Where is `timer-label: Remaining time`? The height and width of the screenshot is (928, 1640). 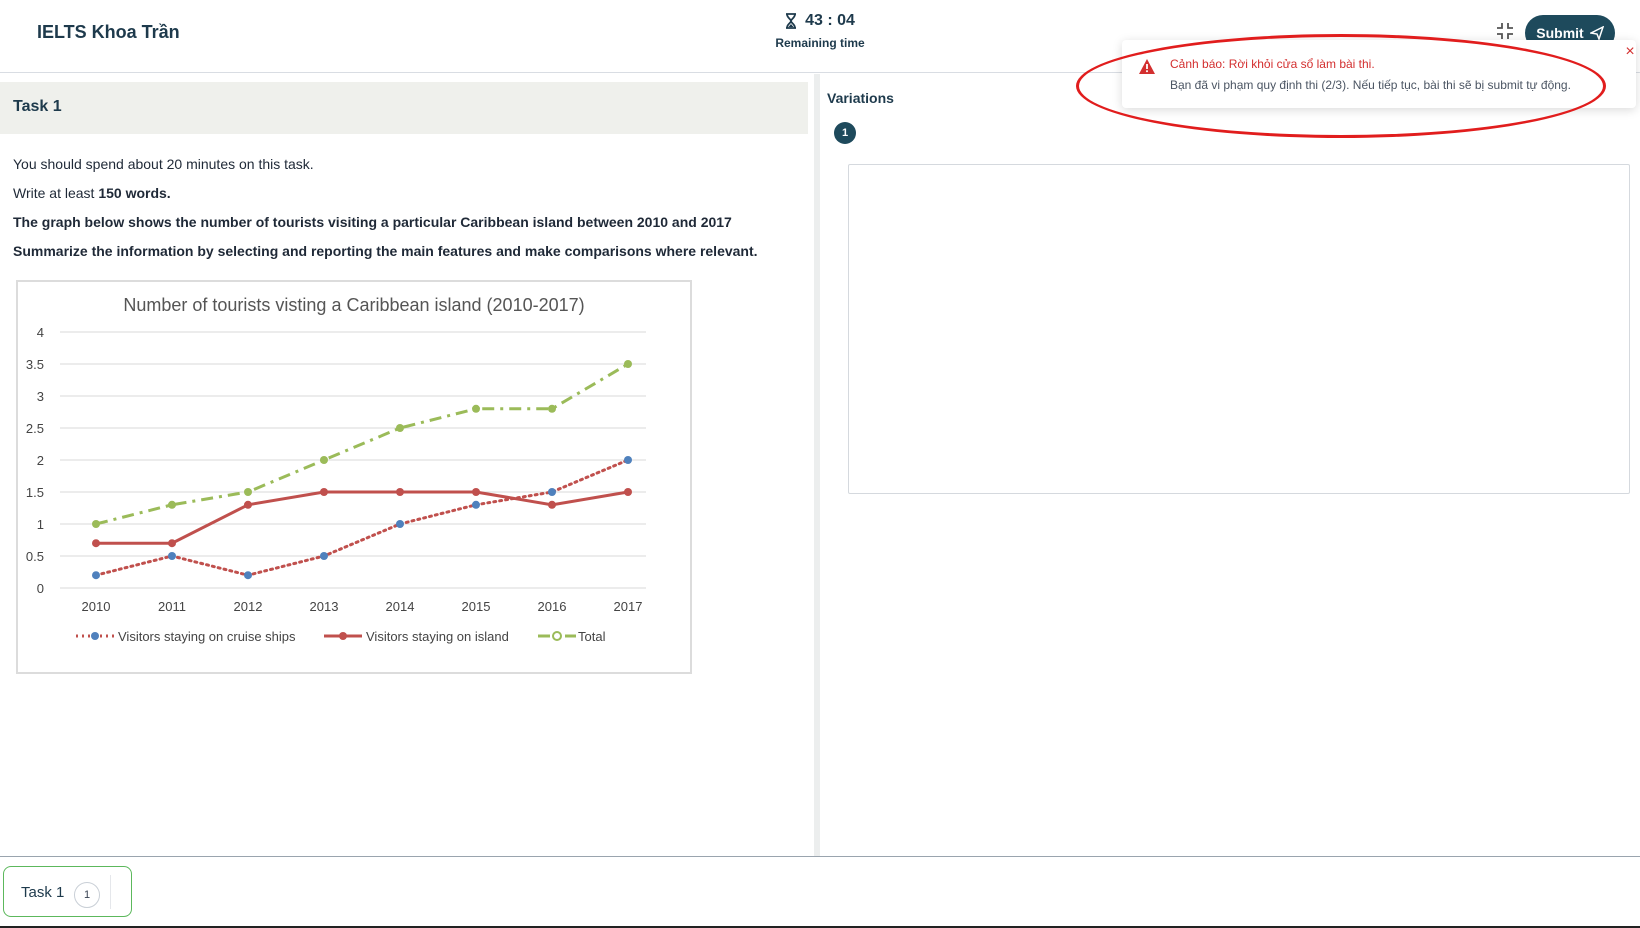
timer-label: Remaining time is located at coordinates (820, 43).